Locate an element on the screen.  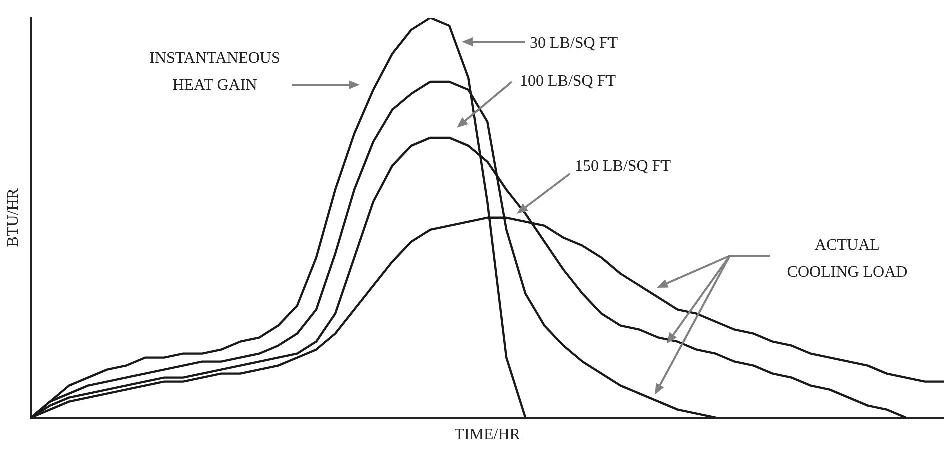
annotation: INSTANTANEOUS HEAT GAIN is located at coordinates (215, 72).